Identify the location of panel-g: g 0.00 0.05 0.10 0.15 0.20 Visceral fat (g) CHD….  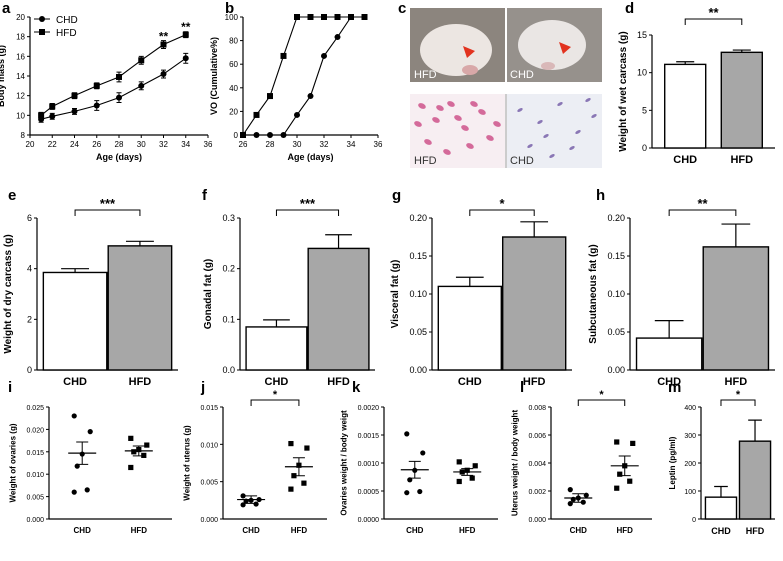
(481, 287).